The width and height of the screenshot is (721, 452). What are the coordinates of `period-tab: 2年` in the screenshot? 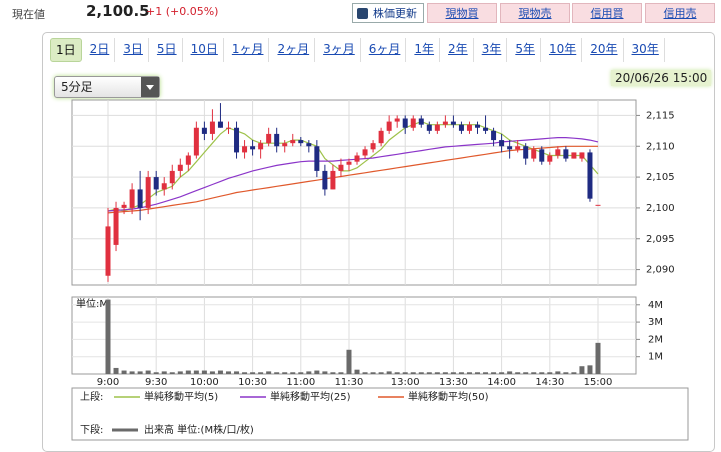 It's located at (458, 50).